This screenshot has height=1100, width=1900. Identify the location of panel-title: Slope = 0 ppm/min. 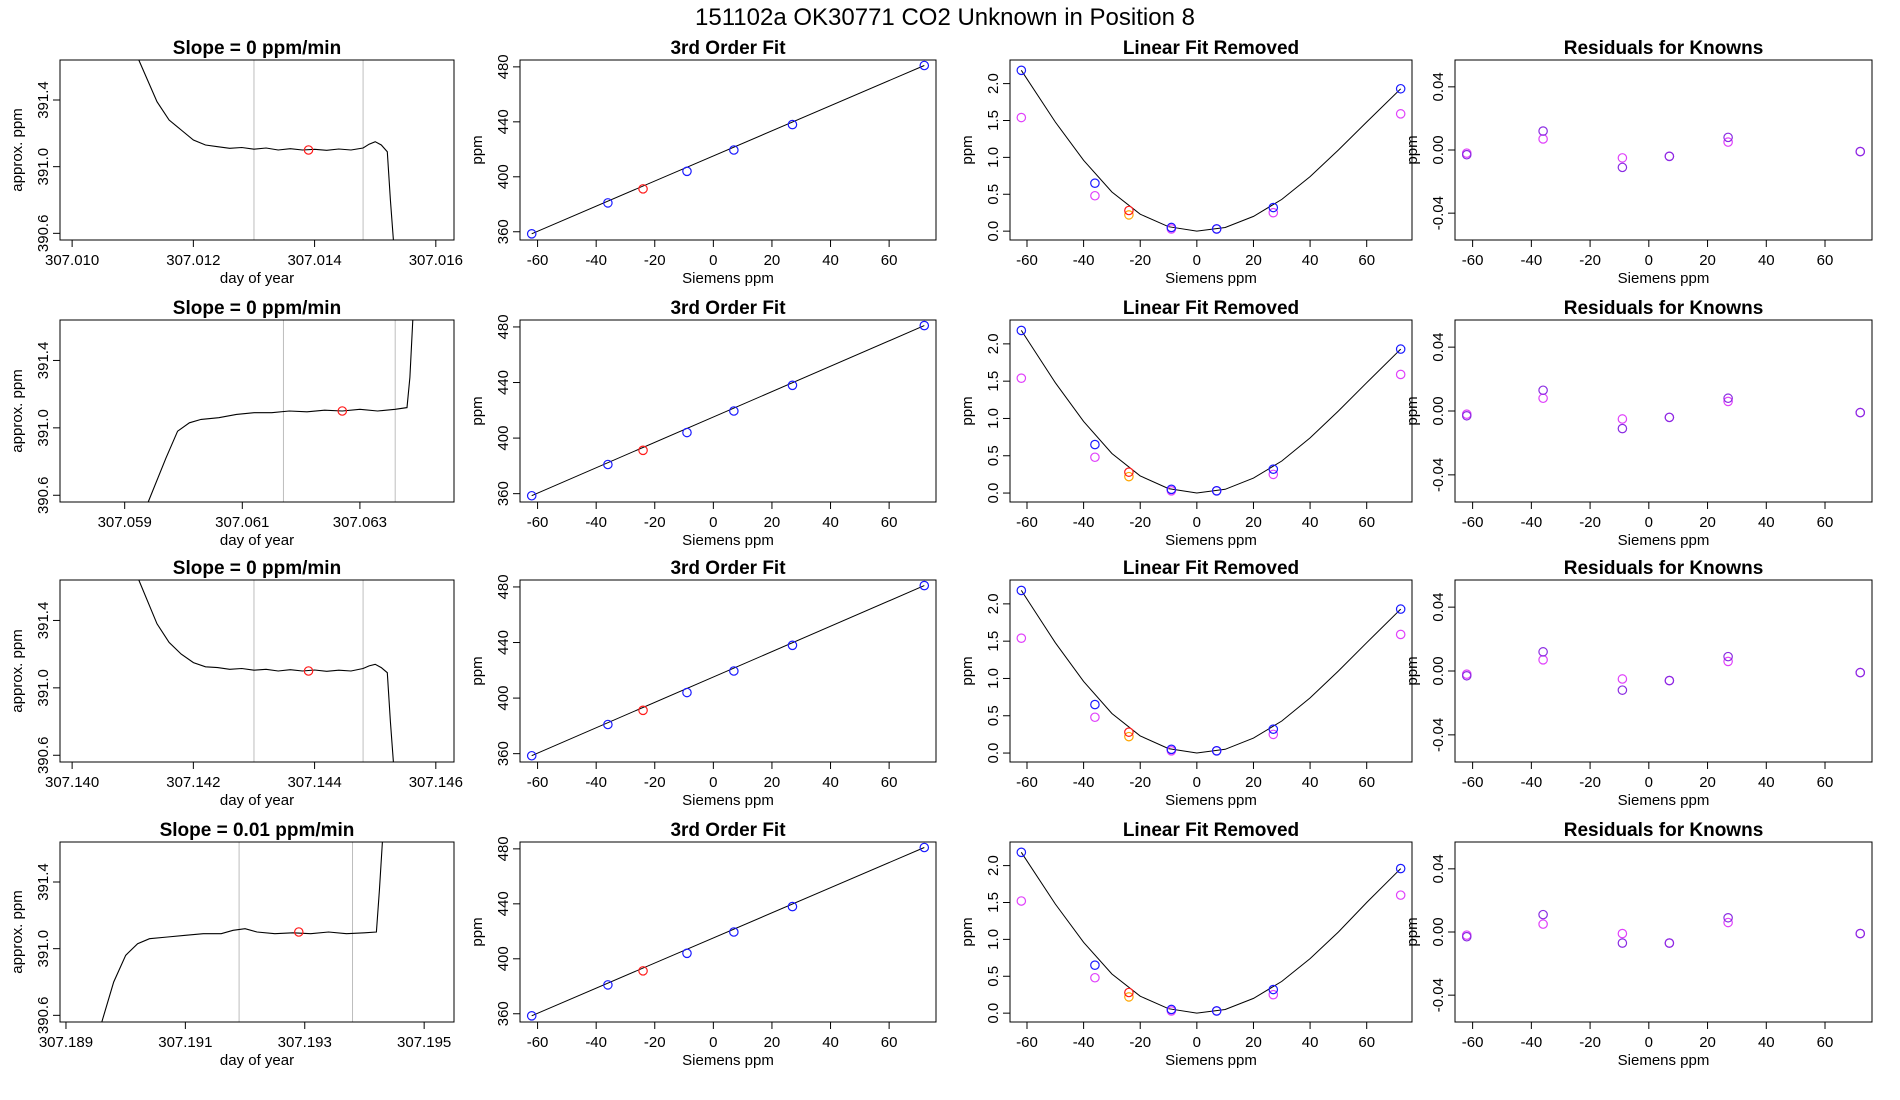
(257, 48).